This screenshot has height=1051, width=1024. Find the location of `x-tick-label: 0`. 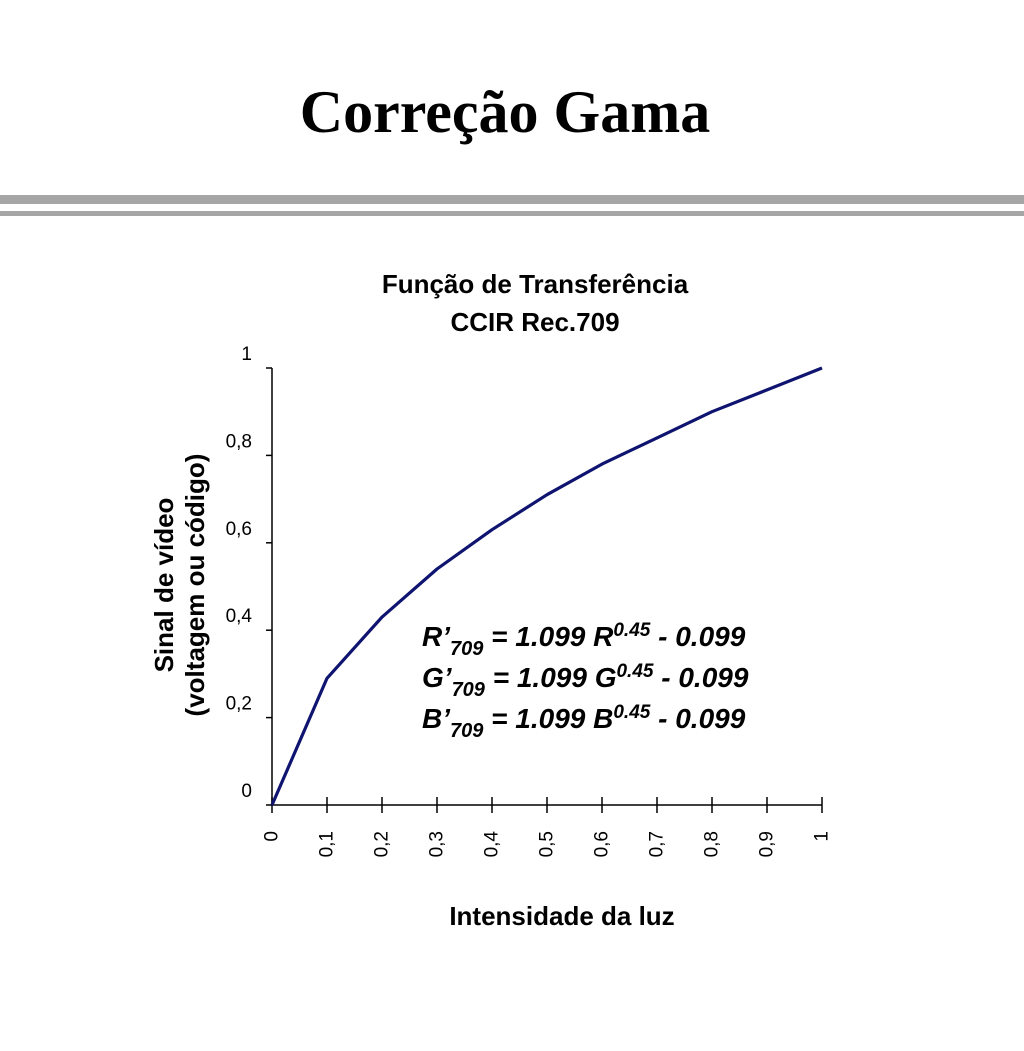

x-tick-label: 0 is located at coordinates (272, 836).